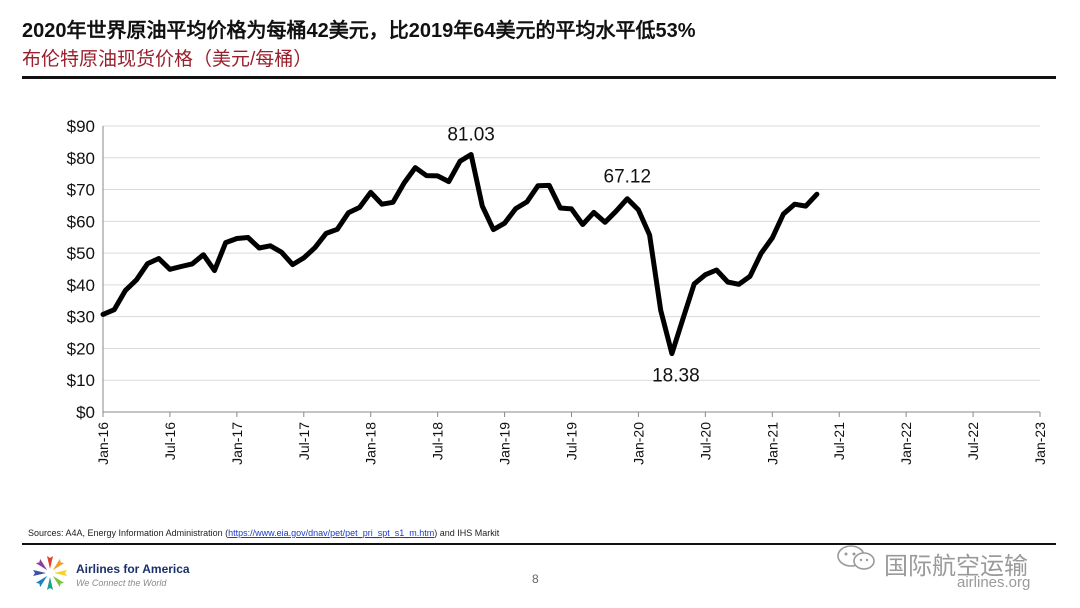  What do you see at coordinates (539, 77) in the screenshot?
I see `top-divider` at bounding box center [539, 77].